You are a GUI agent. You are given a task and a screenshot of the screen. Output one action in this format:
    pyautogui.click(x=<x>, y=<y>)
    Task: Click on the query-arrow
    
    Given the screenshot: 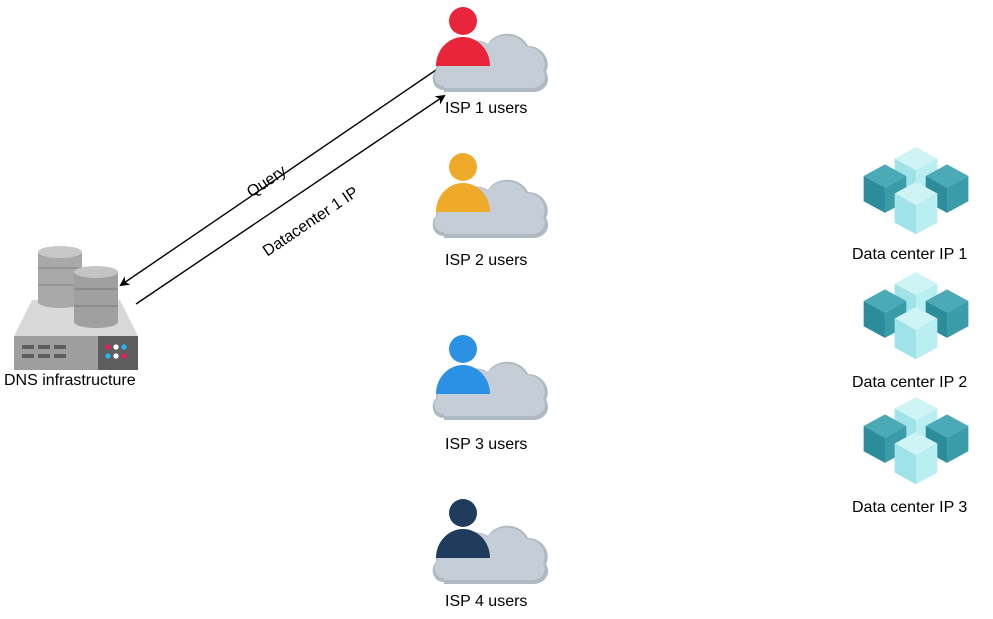 What is the action you would take?
    pyautogui.click(x=278, y=178)
    